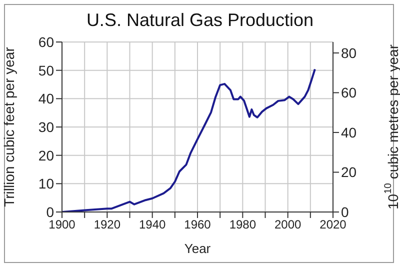 Image resolution: width=400 pixels, height=269 pixels. Describe the element at coordinates (198, 225) in the screenshot. I see `x-tick-label: 1960` at that location.